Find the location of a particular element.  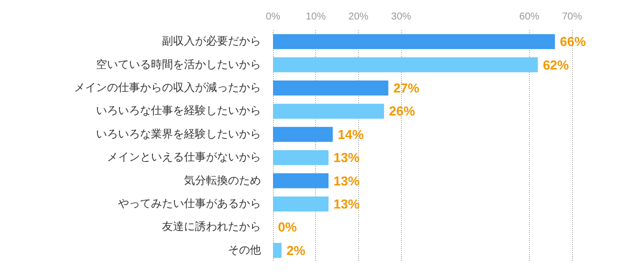

y-tick-label: やってみたい仕事があるから is located at coordinates (189, 203).